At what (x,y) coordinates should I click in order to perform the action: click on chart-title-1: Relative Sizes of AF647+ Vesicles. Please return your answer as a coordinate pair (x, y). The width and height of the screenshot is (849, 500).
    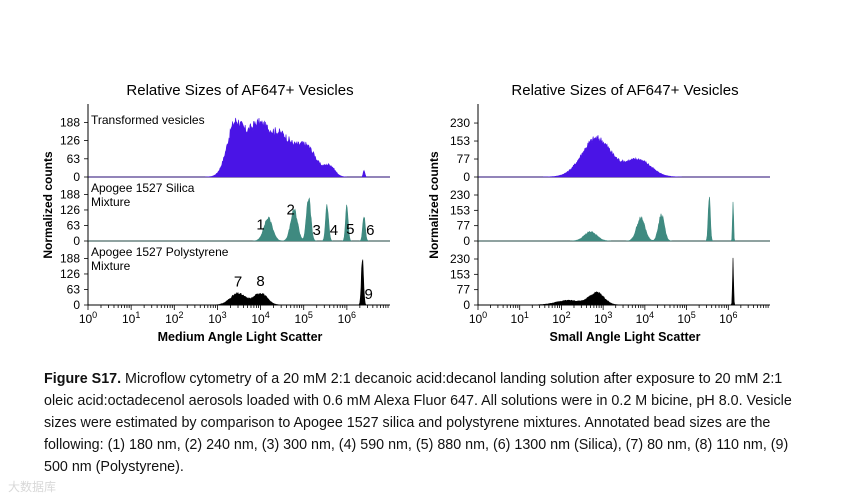
    Looking at the image, I should click on (239, 90).